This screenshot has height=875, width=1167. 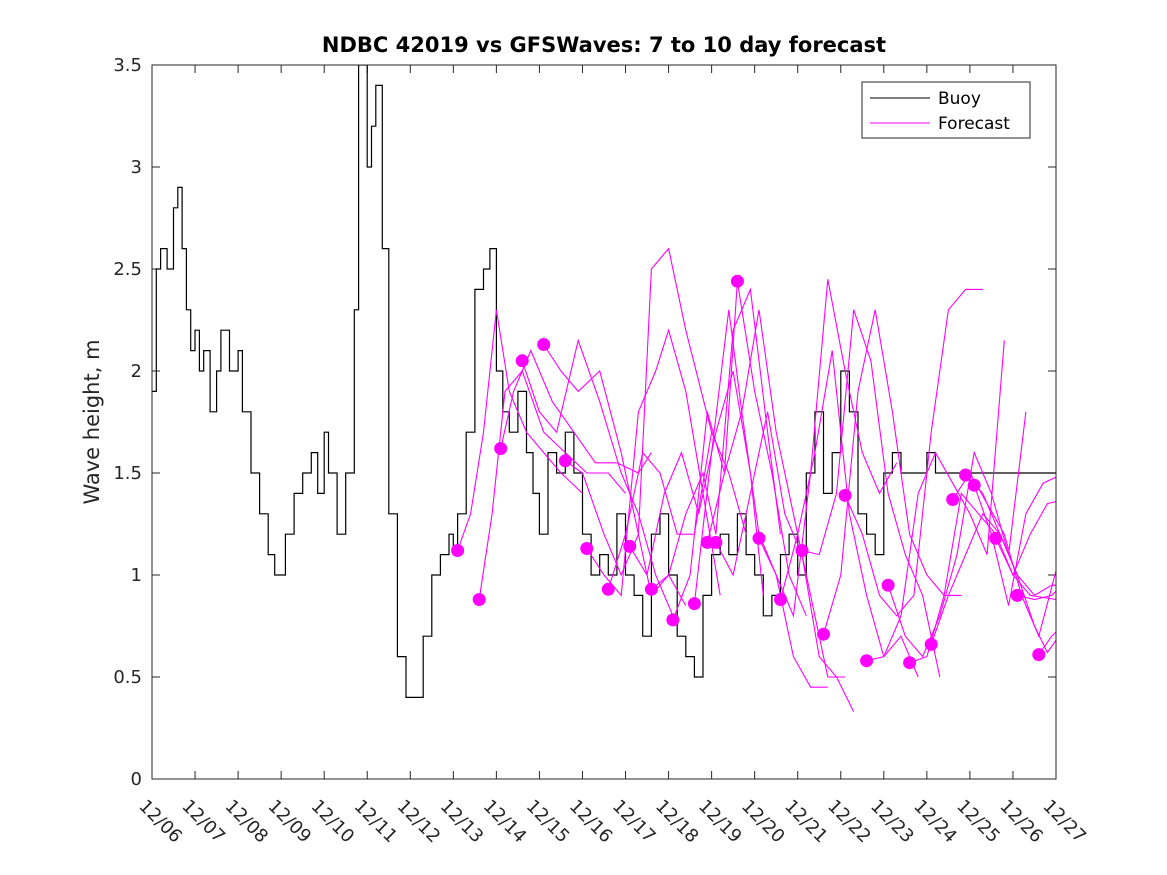 I want to click on x-tick-label: 12/10, so click(x=333, y=822).